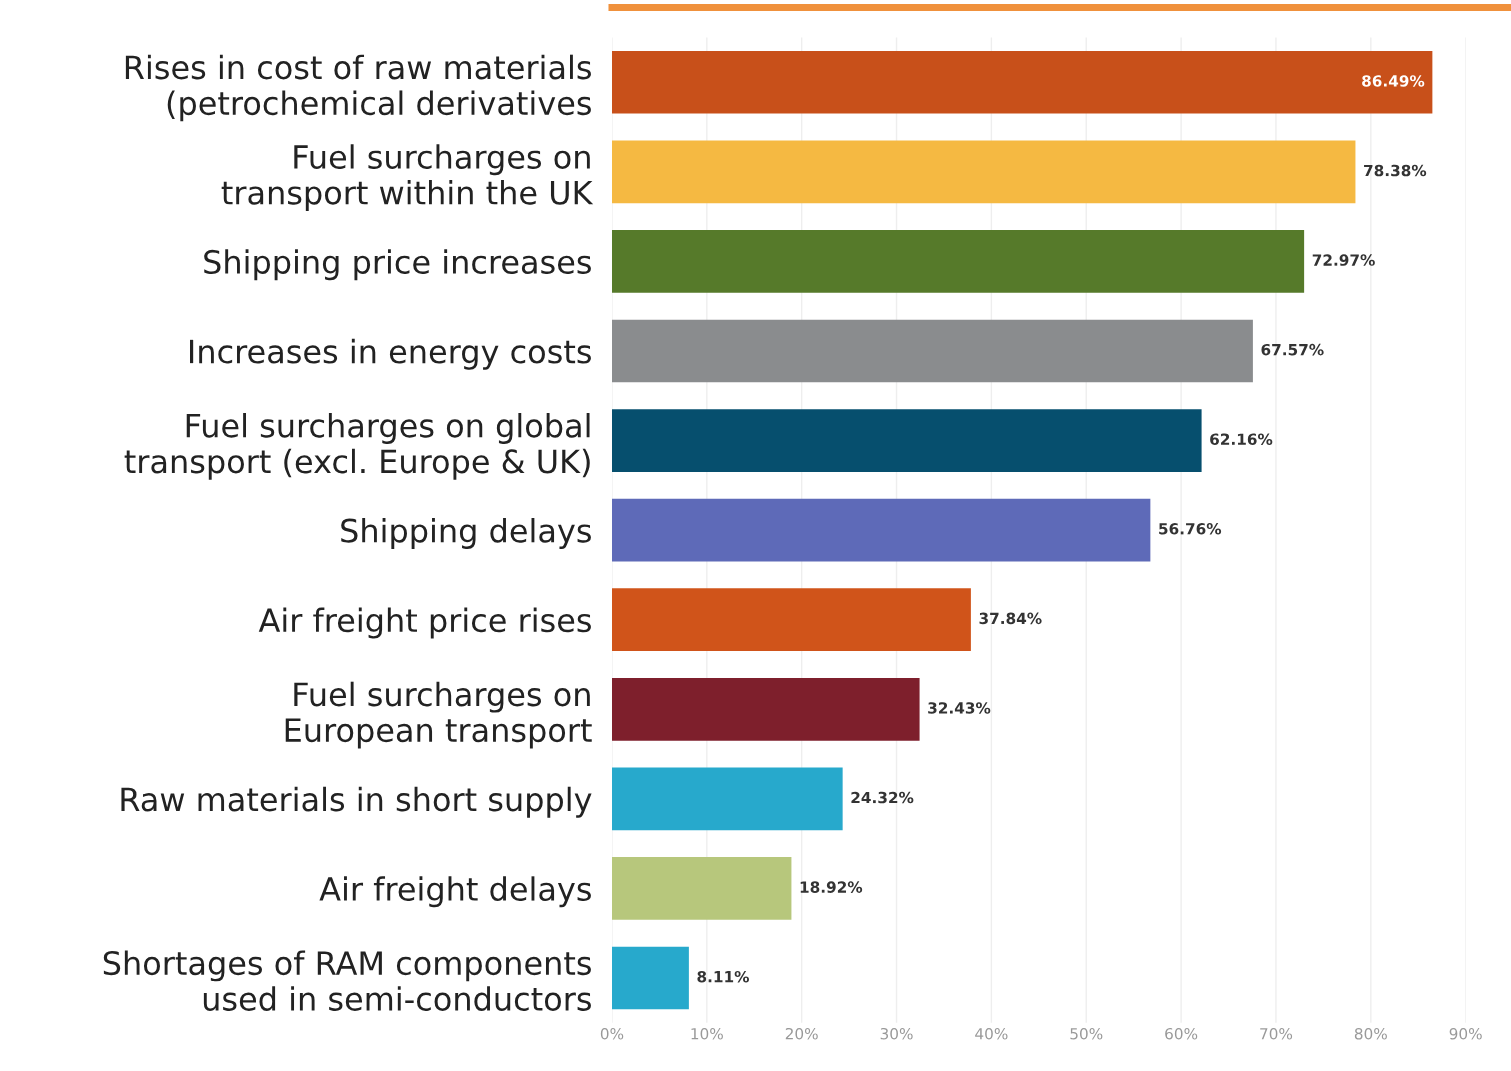 The image size is (1511, 1071). What do you see at coordinates (397, 265) in the screenshot?
I see `y-tick-label: Shipping price increases` at bounding box center [397, 265].